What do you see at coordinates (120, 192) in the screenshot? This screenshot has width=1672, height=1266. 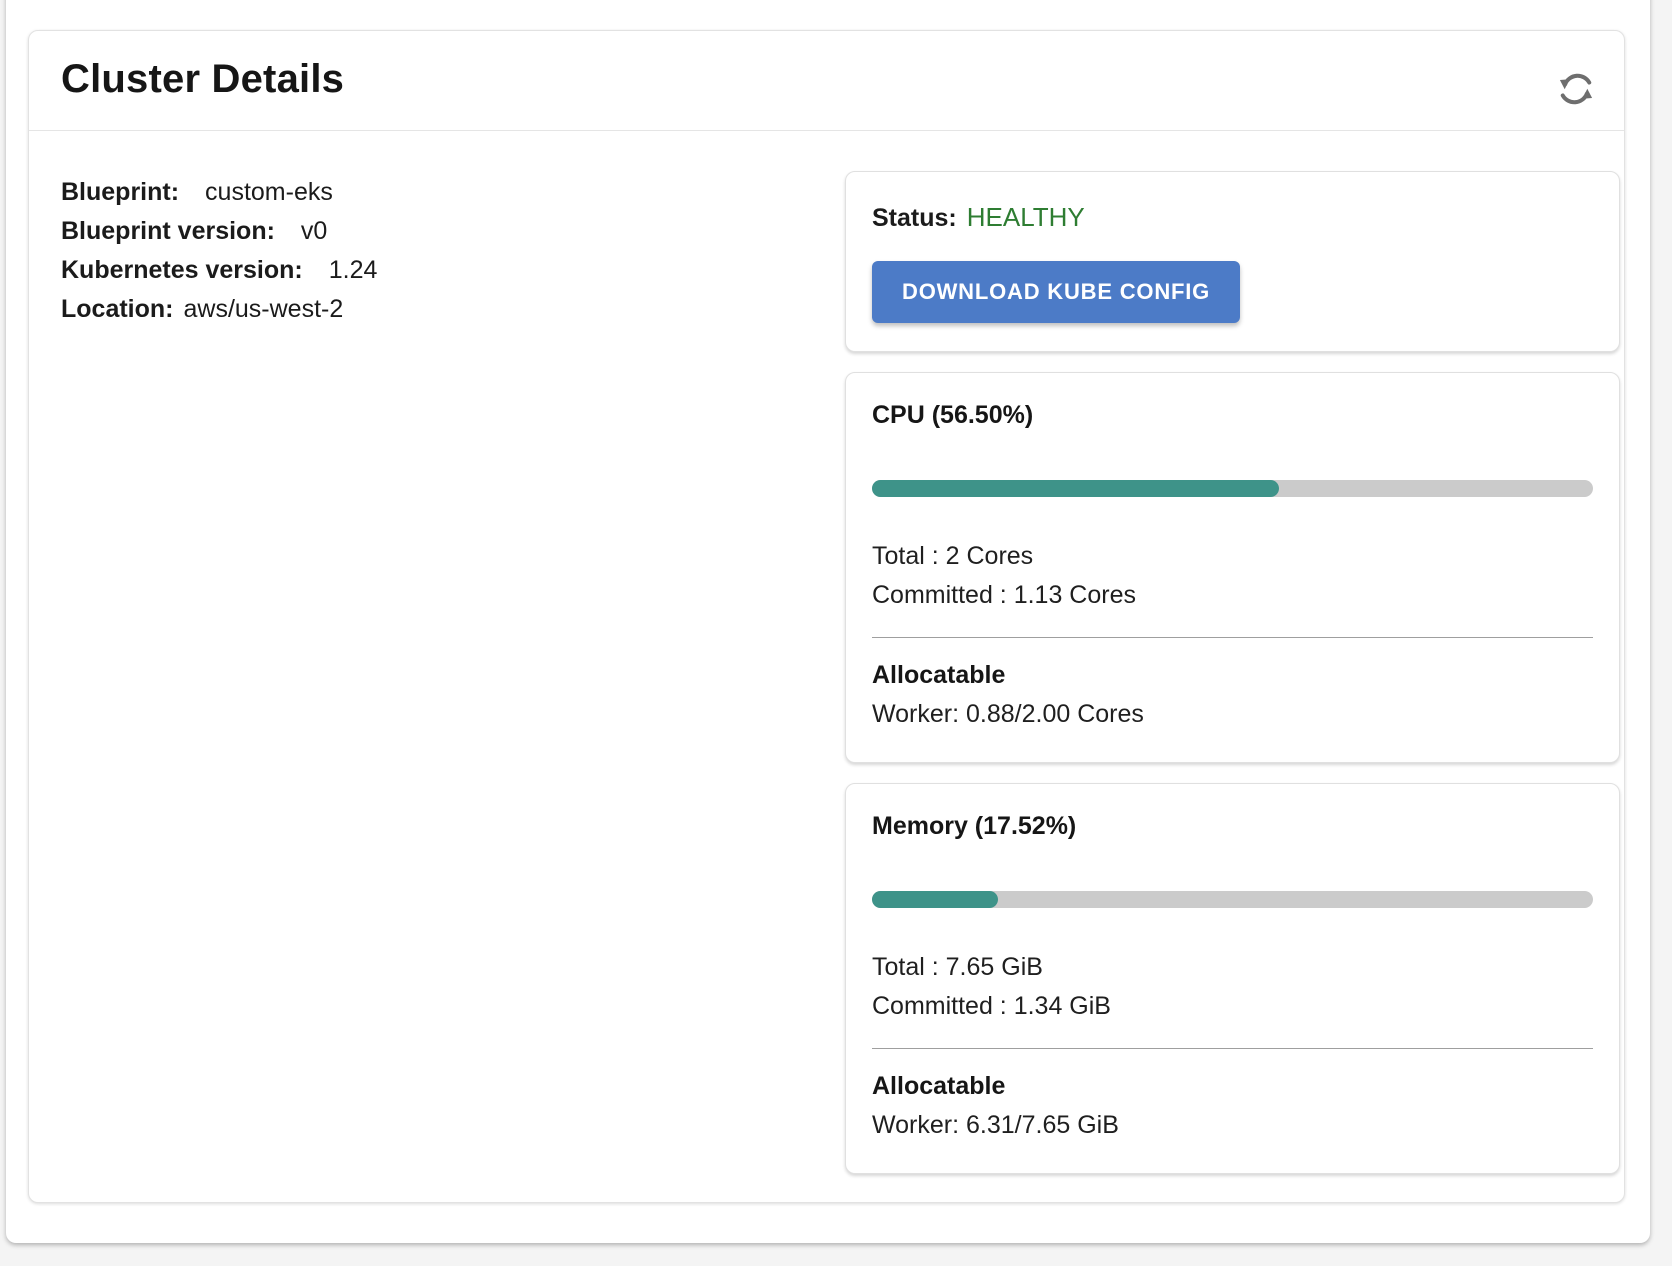 I see `blueprint-label: Blueprint:` at bounding box center [120, 192].